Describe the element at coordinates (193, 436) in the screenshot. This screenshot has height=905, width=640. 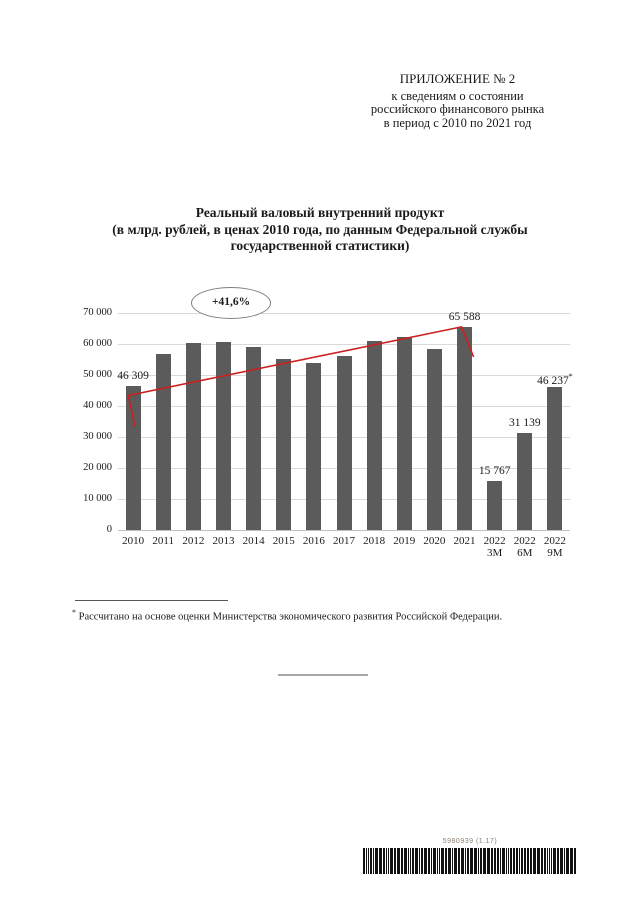
I see `bar-2012` at that location.